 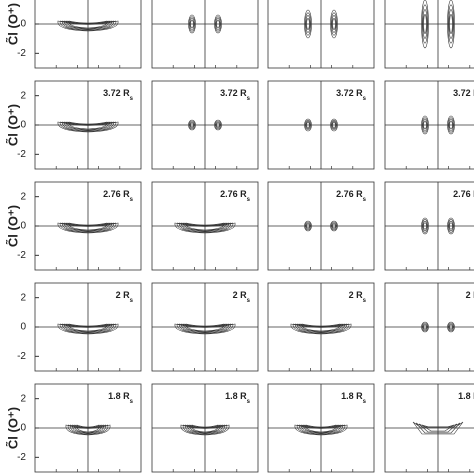 What do you see at coordinates (23, 24) in the screenshot?
I see `y-tick-label: 0` at bounding box center [23, 24].